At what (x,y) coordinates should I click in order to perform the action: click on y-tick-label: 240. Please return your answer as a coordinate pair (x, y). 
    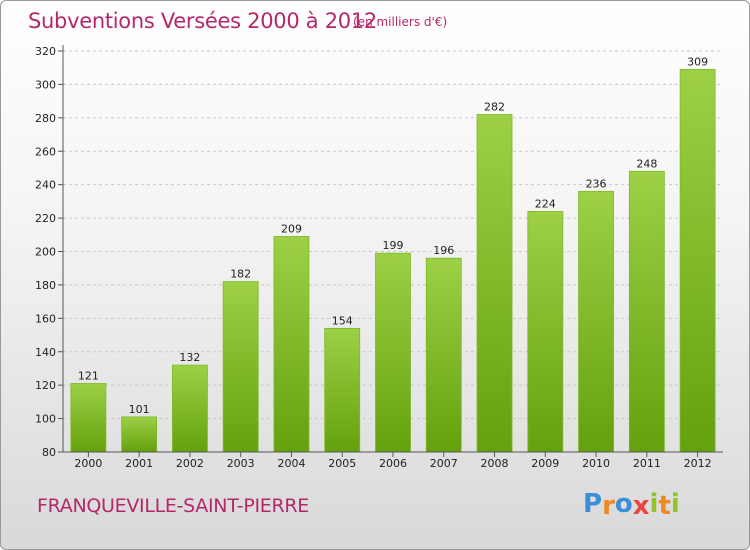
    Looking at the image, I should click on (45, 185).